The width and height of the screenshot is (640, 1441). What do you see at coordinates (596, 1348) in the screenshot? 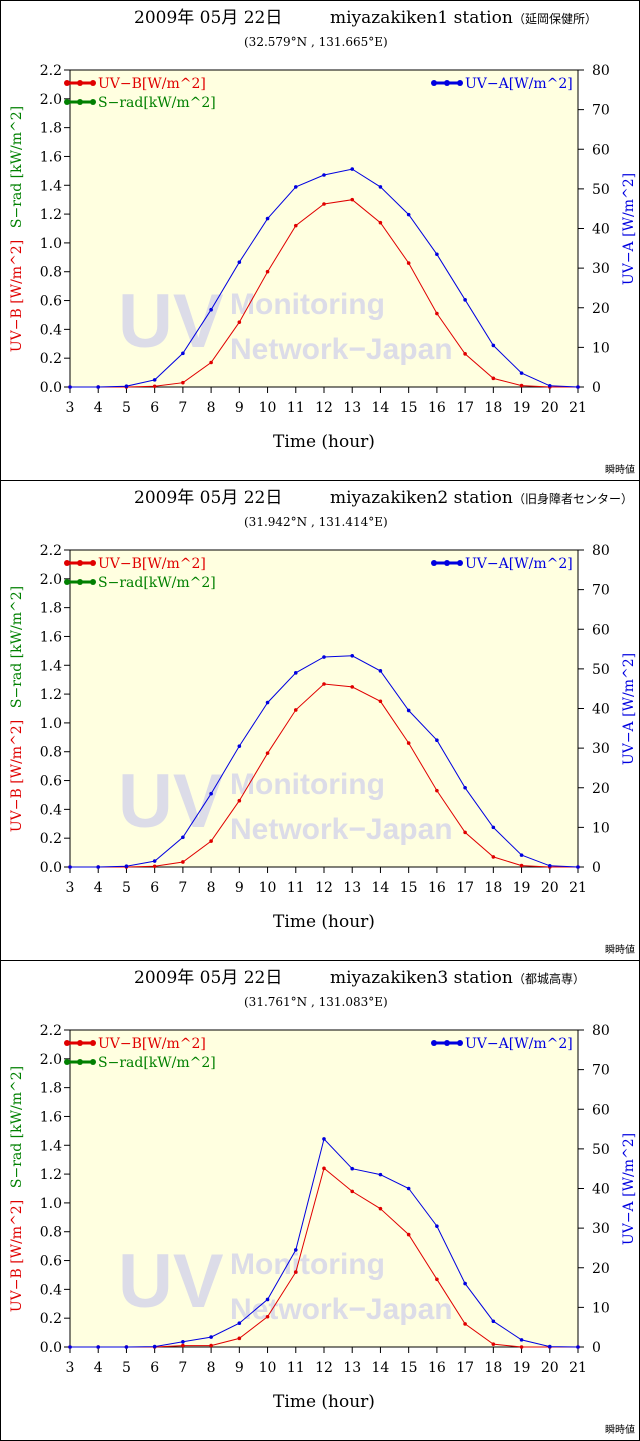
I see `right-tick-label: 0` at bounding box center [596, 1348].